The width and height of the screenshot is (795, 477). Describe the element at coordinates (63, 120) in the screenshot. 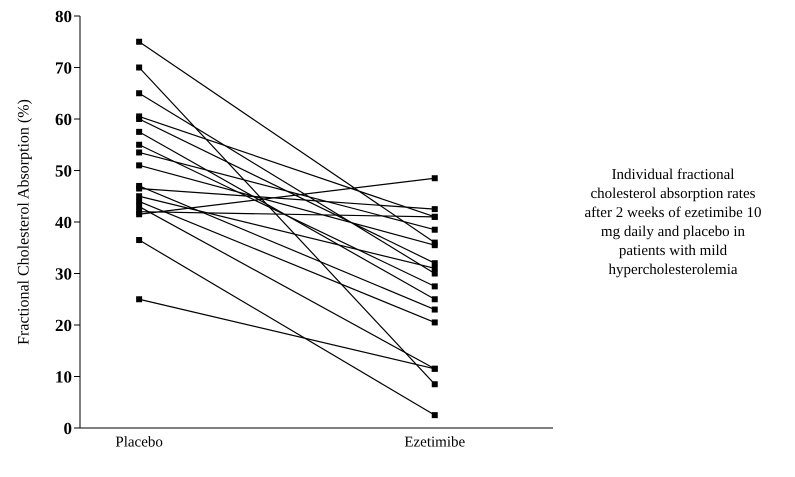

I see `y-tick-label: 60` at that location.